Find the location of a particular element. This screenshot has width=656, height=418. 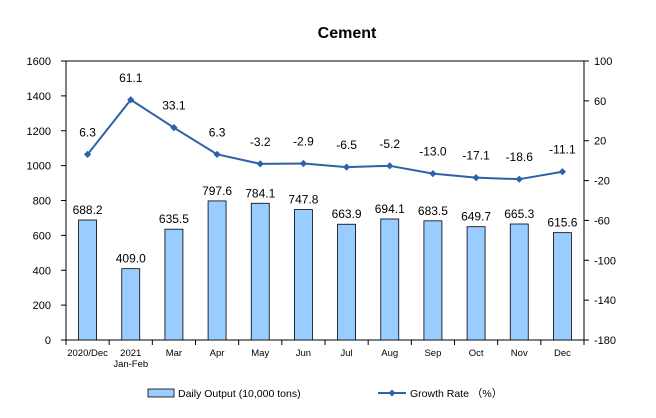

bar-value-label: 665.3 is located at coordinates (519, 214).